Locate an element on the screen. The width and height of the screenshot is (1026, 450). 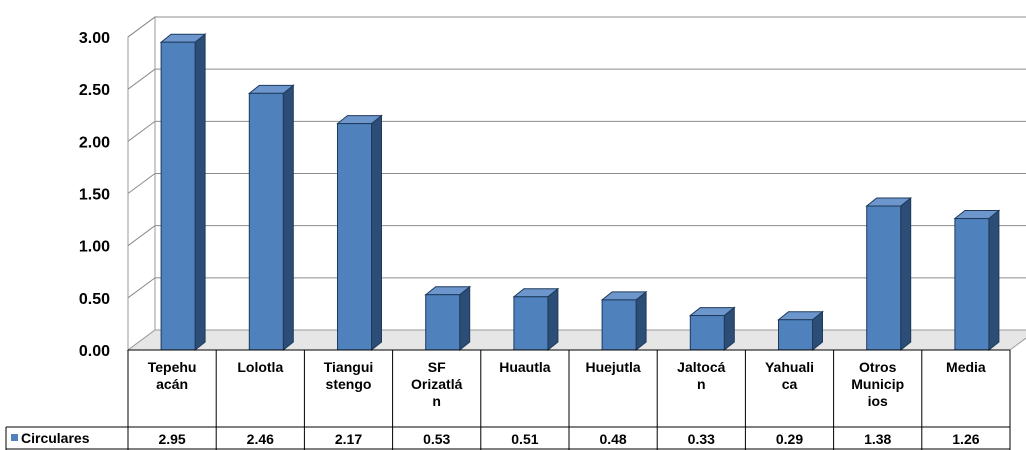
data-label: 2.46 is located at coordinates (260, 439).